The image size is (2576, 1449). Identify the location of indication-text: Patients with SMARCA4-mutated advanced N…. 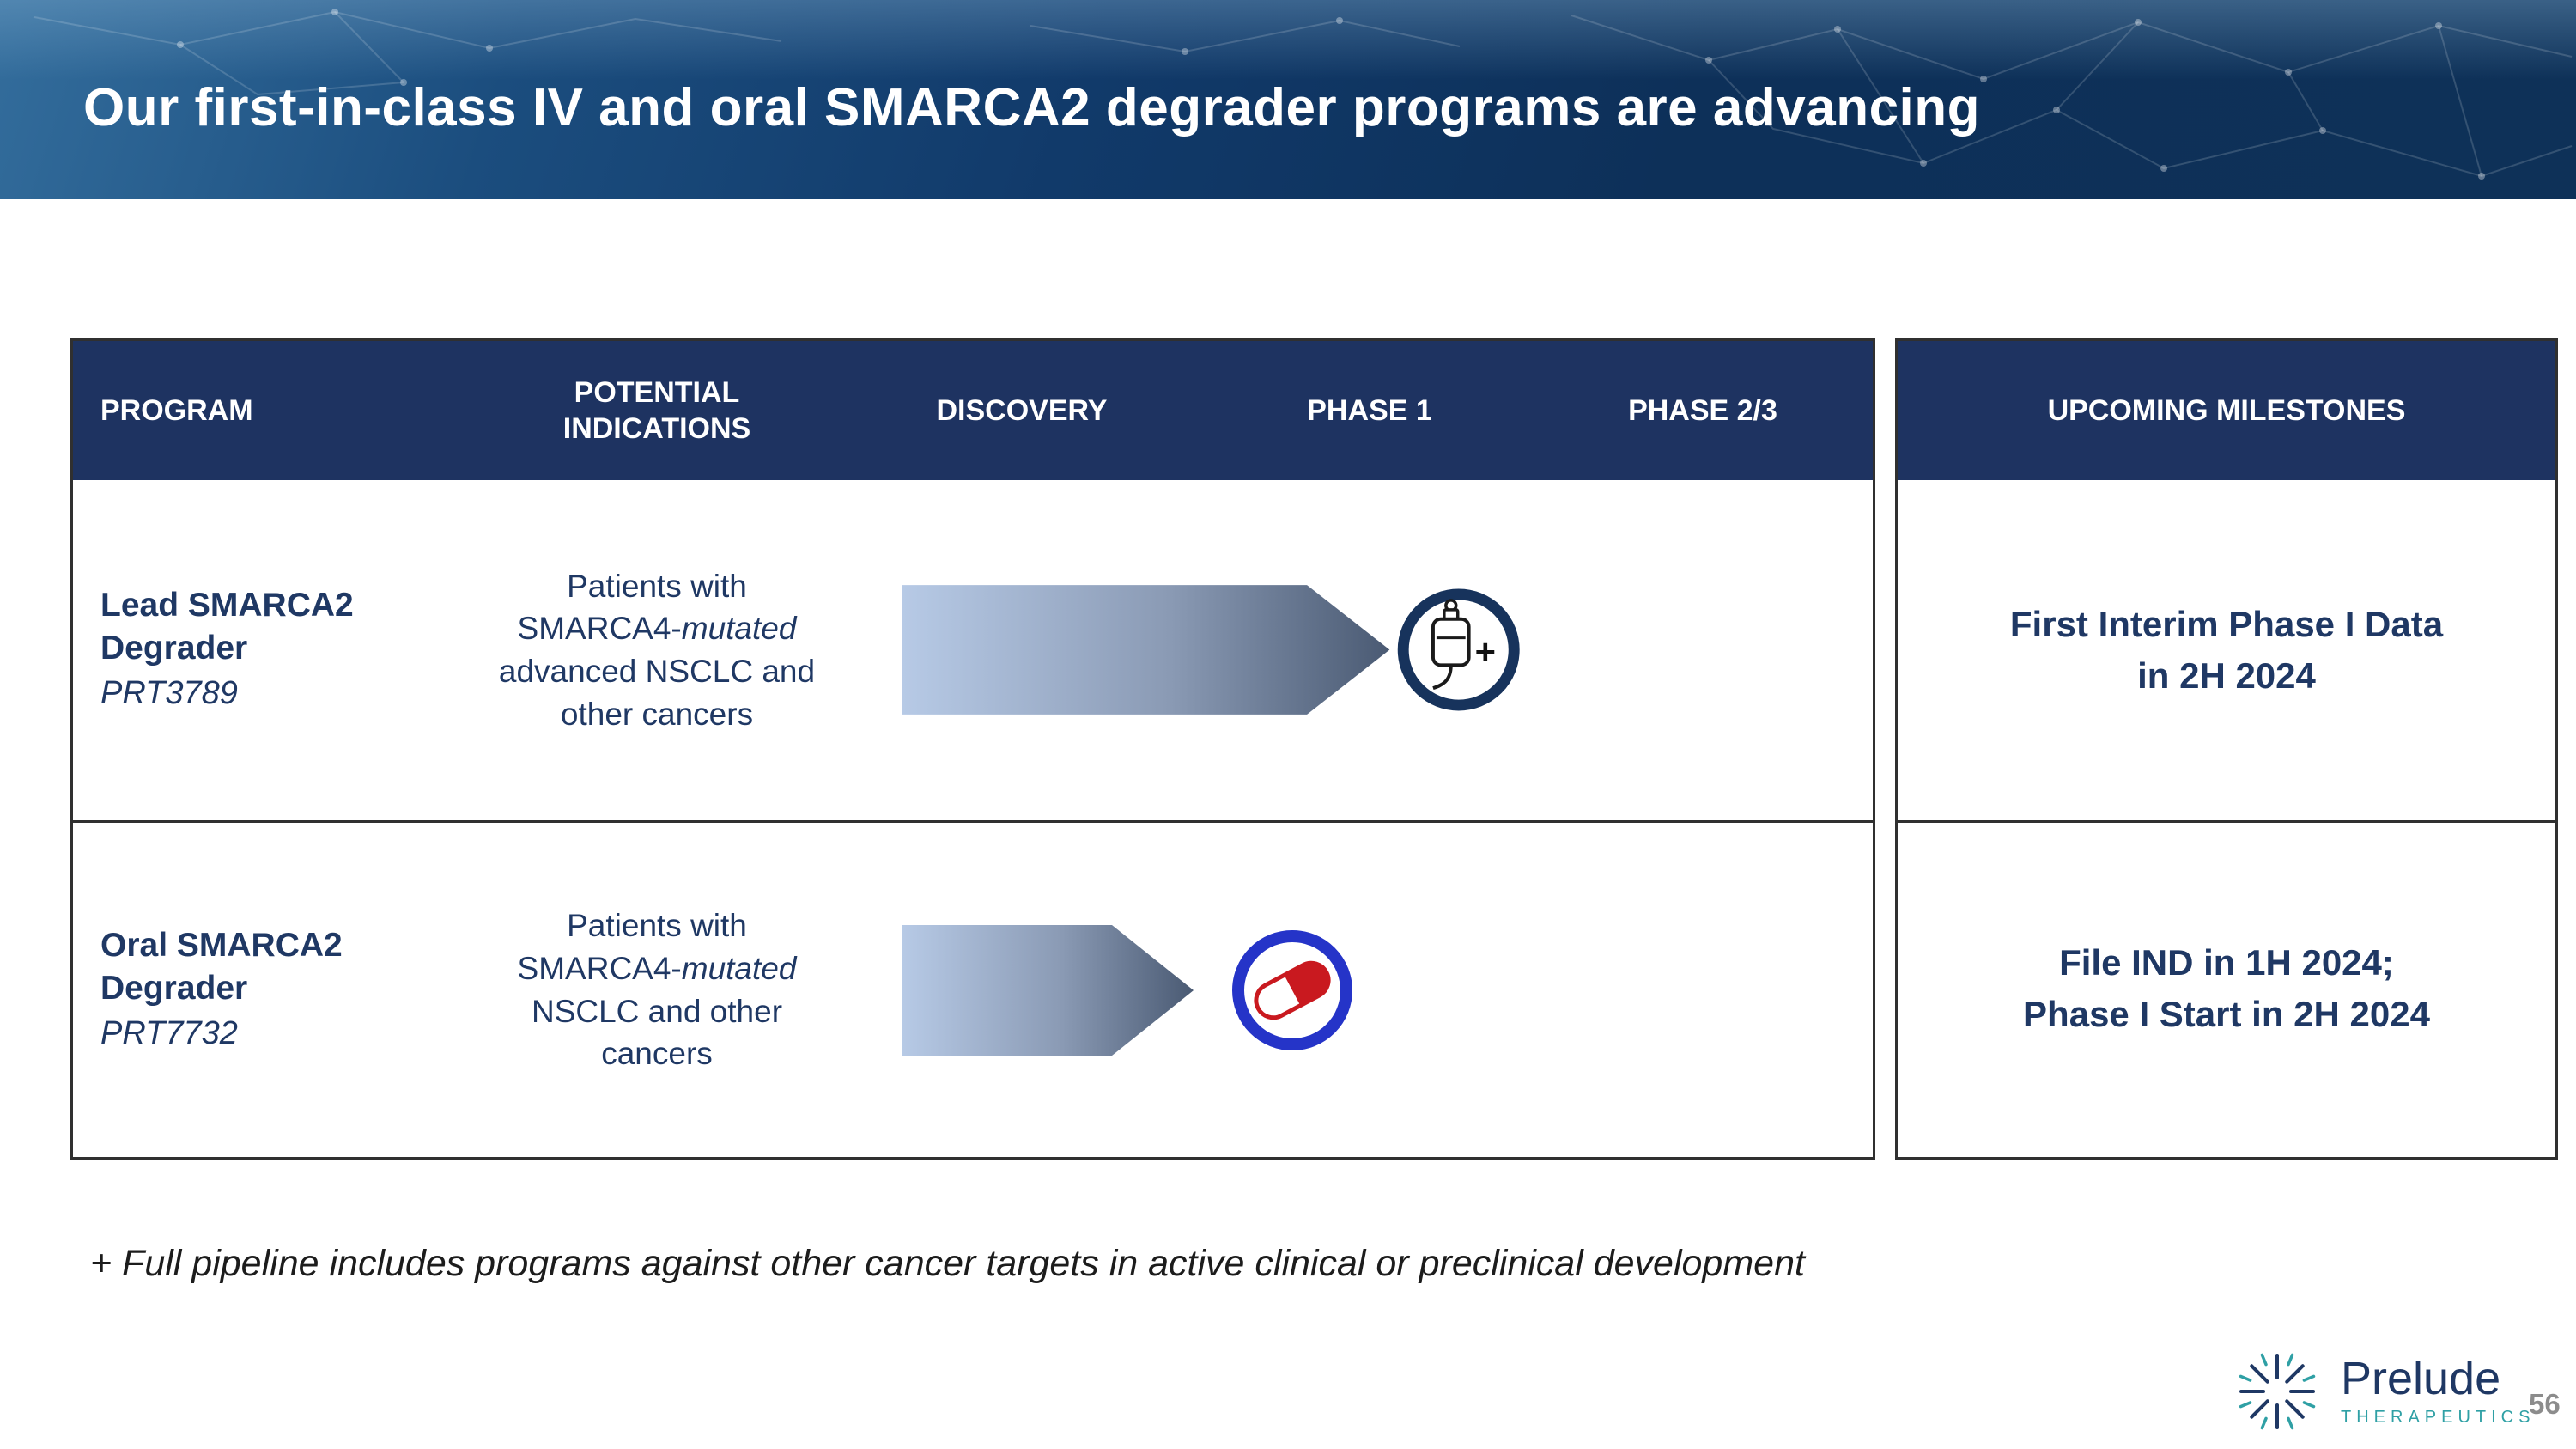
(657, 650).